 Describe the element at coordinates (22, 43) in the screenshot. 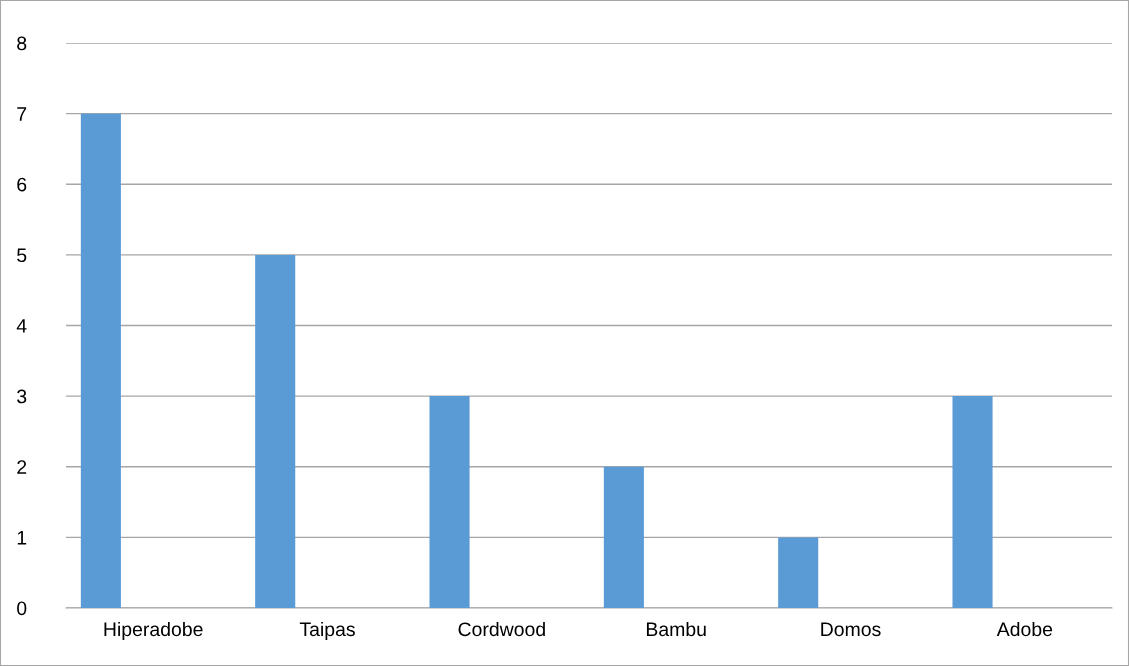

I see `y-tick-label: 8` at that location.